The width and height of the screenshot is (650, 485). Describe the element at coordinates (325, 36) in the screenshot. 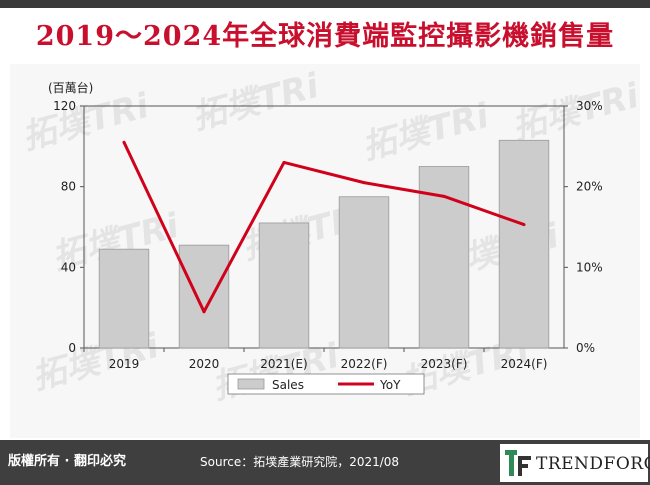

I see `chart-title: 2019～2024年全球消費端監控攝影機銷售量` at that location.